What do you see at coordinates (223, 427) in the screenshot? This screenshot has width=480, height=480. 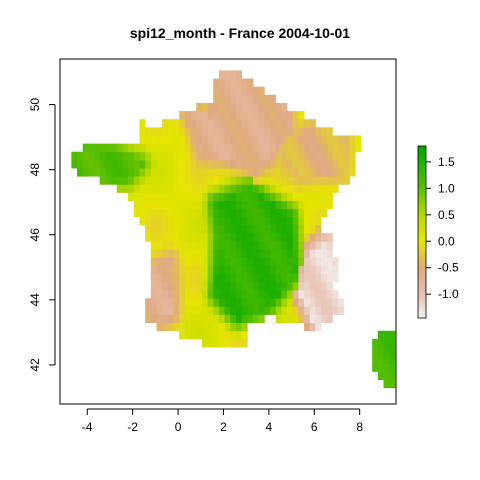 I see `x-tick-label: 2` at bounding box center [223, 427].